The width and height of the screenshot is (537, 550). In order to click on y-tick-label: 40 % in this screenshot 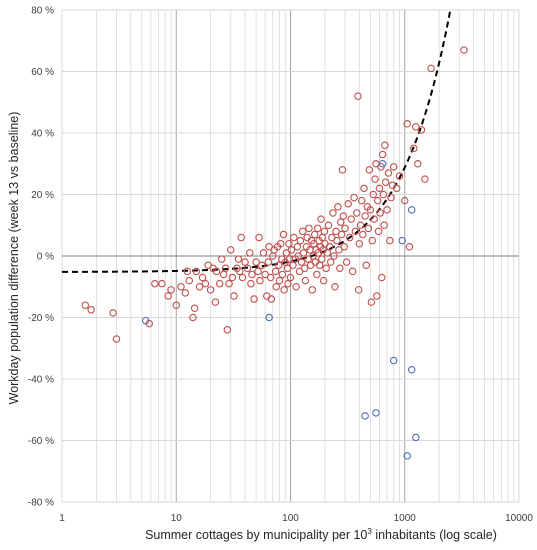, I will do `click(42, 134)`.